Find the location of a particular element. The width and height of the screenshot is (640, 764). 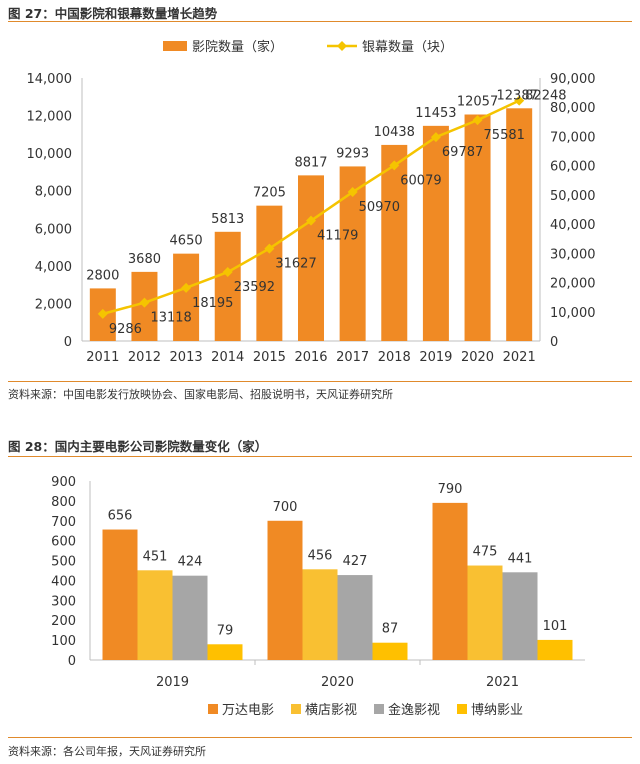

x-axis-tick-label: 2011 is located at coordinates (102, 357).